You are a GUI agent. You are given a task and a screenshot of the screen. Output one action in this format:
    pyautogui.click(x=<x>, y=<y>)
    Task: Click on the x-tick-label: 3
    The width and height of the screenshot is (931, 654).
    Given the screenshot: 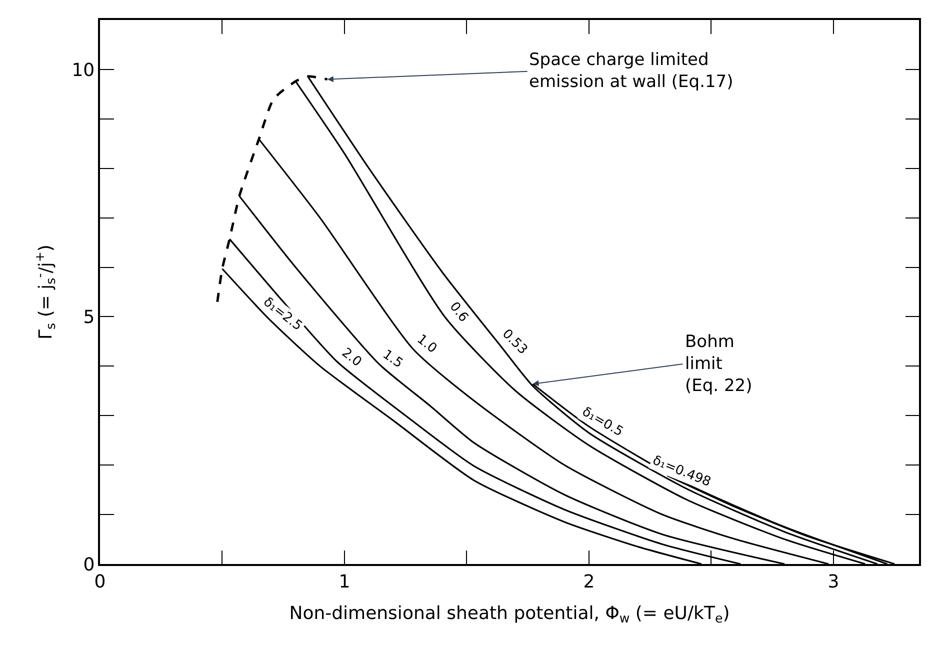 What is the action you would take?
    pyautogui.click(x=834, y=581)
    